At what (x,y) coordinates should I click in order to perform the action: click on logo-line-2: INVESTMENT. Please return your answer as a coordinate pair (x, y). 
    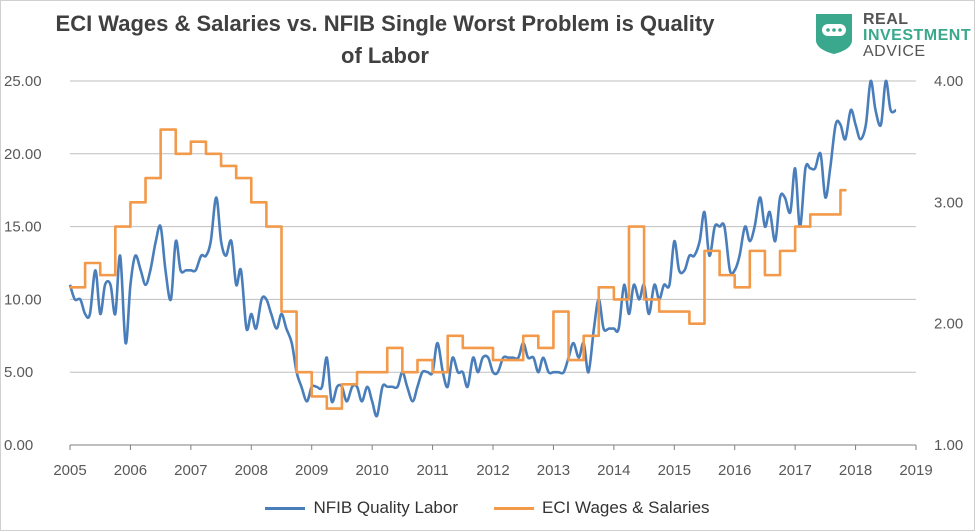
    Looking at the image, I should click on (917, 35).